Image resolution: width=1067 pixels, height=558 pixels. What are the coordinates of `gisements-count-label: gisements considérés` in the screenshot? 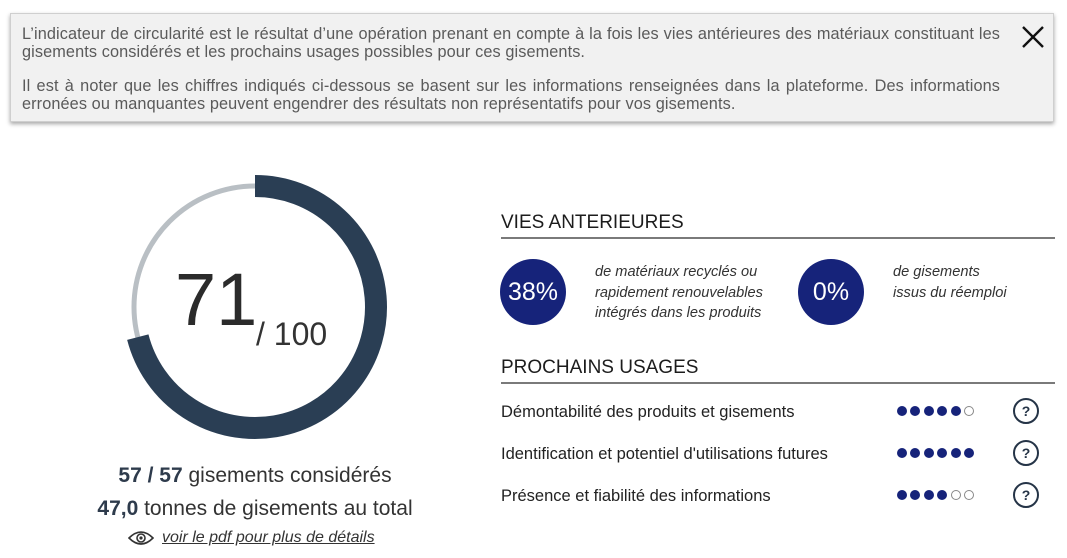 It's located at (287, 475).